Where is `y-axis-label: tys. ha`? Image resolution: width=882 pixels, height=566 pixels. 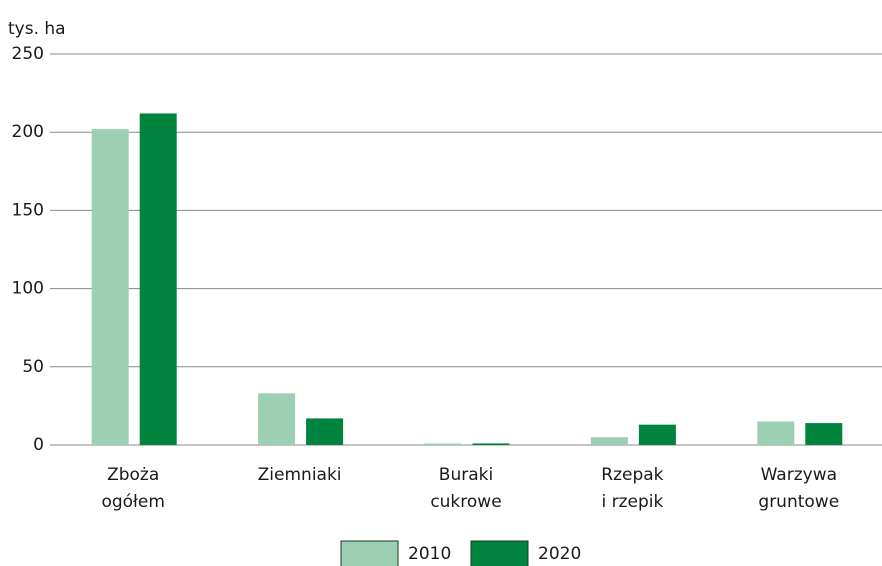 y-axis-label: tys. ha is located at coordinates (37, 29).